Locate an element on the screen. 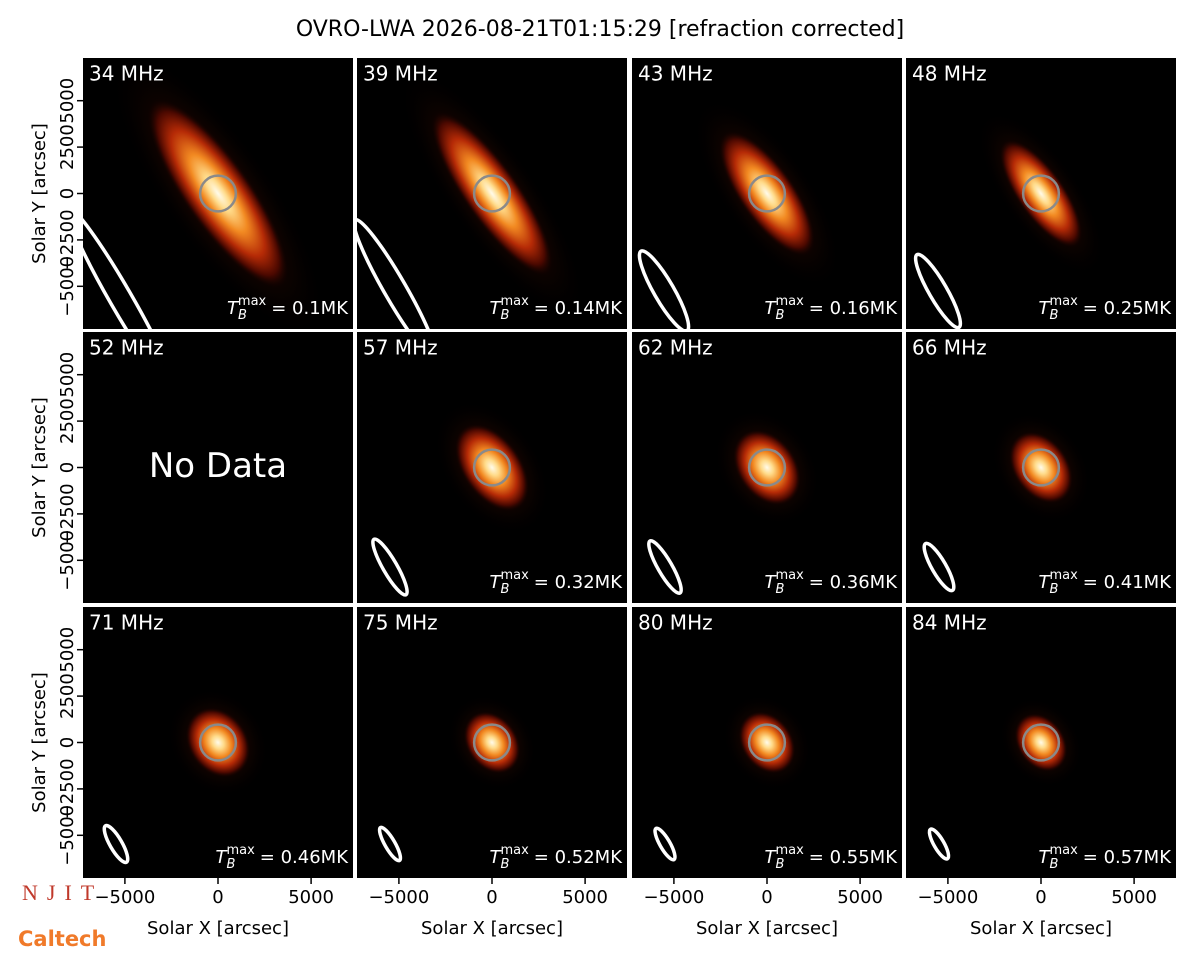 The image size is (1200, 975). tb-value: = 0.52MK is located at coordinates (578, 857).